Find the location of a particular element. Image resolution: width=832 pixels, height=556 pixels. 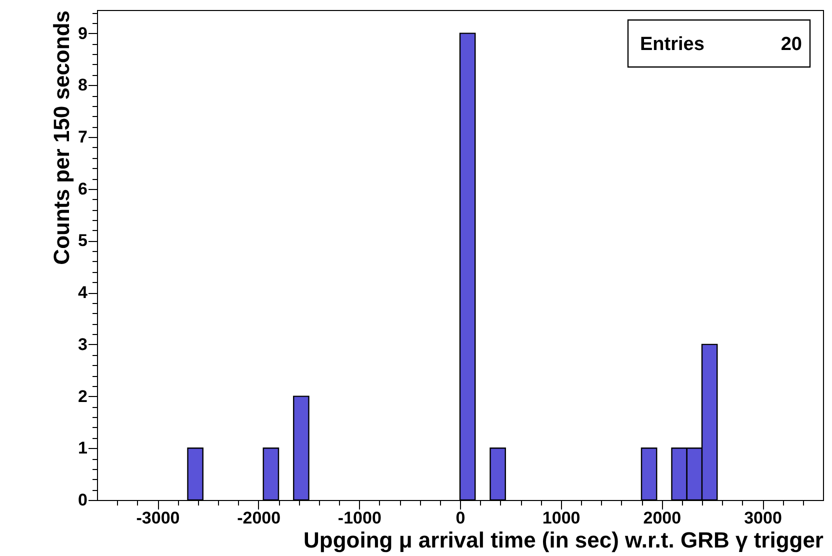

x-axis-title: Upgoing μ arrival time (in sec) w.r.t. GRB γ trigger is located at coordinates (564, 540).